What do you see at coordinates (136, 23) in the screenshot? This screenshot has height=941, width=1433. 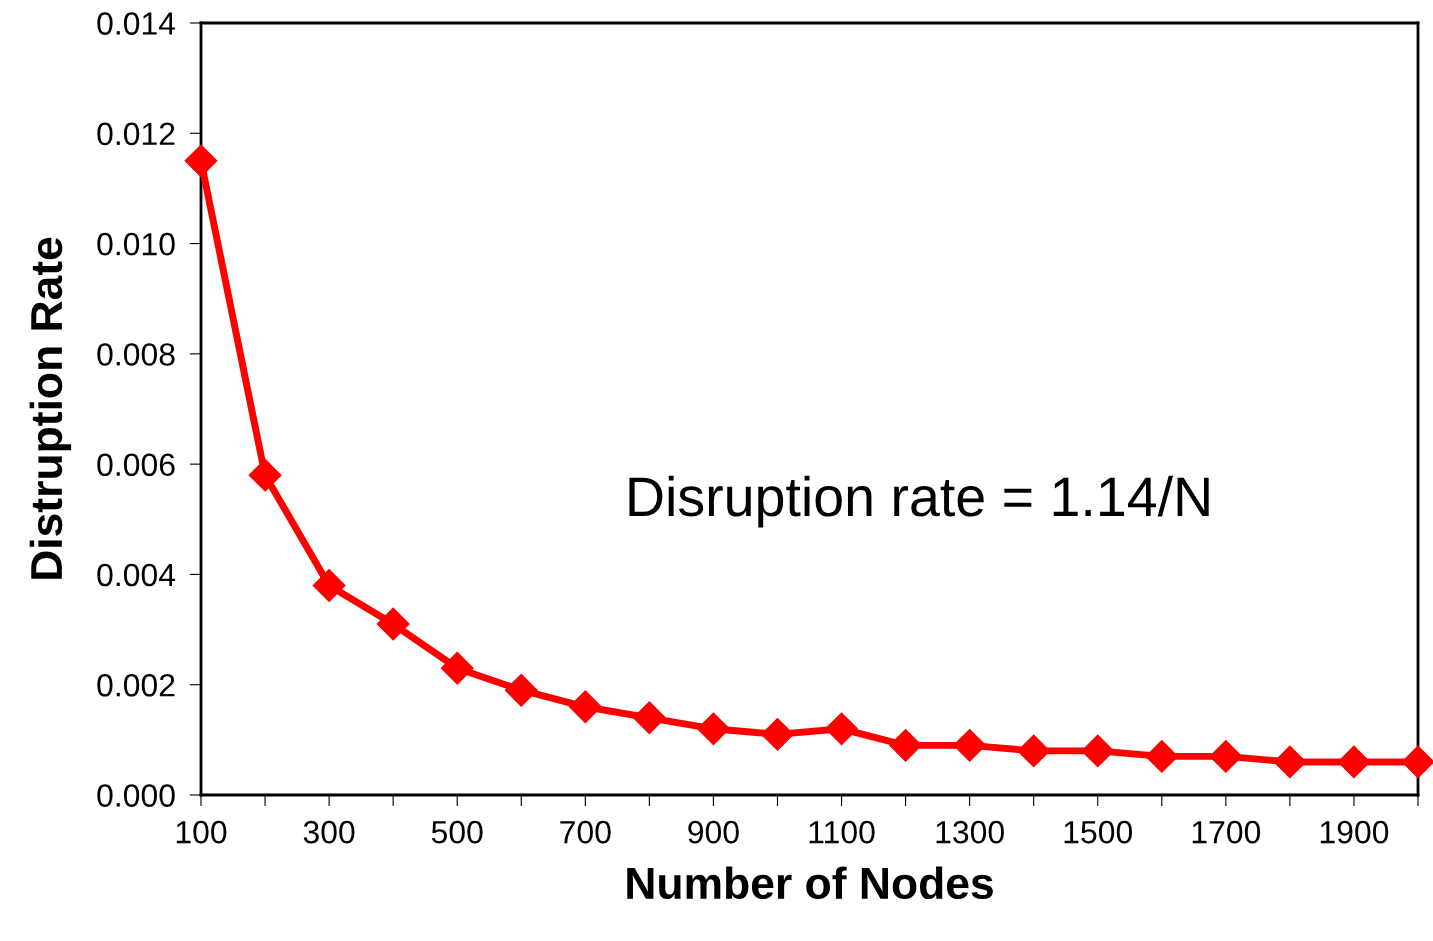 I see `y-tick-label: 0.014` at bounding box center [136, 23].